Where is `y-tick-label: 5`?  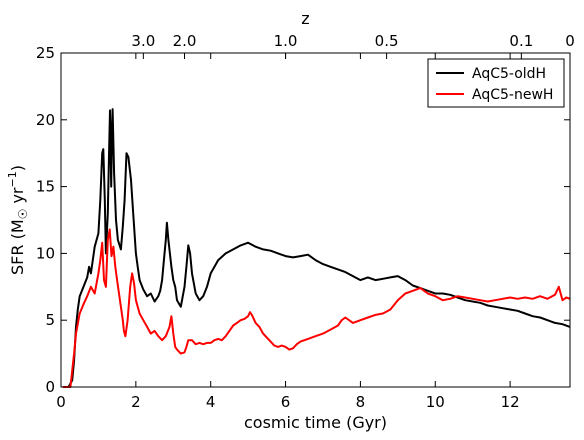 y-tick-label: 5 is located at coordinates (50, 320).